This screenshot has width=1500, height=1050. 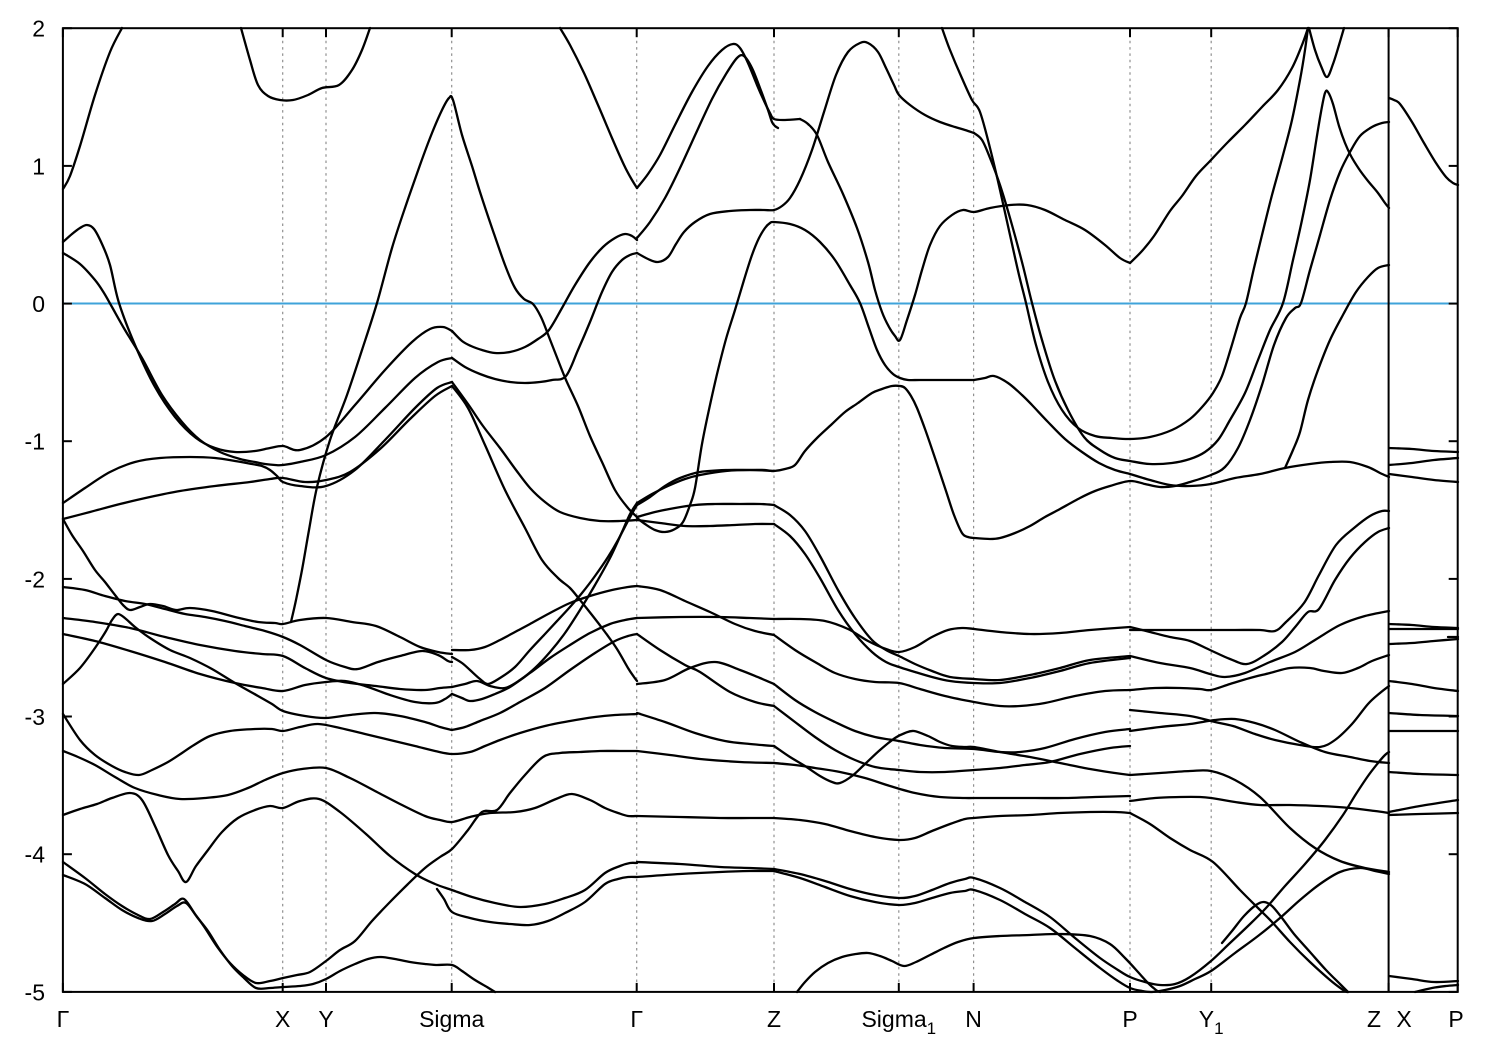 What do you see at coordinates (35, 717) in the screenshot?
I see `svg-text: -3` at bounding box center [35, 717].